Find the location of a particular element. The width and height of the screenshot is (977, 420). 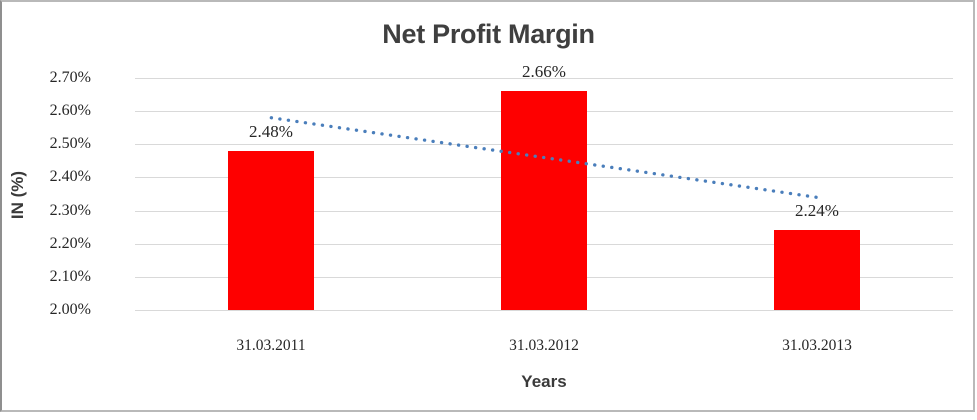

y-tick-label: 2.20% is located at coordinates (70, 243).